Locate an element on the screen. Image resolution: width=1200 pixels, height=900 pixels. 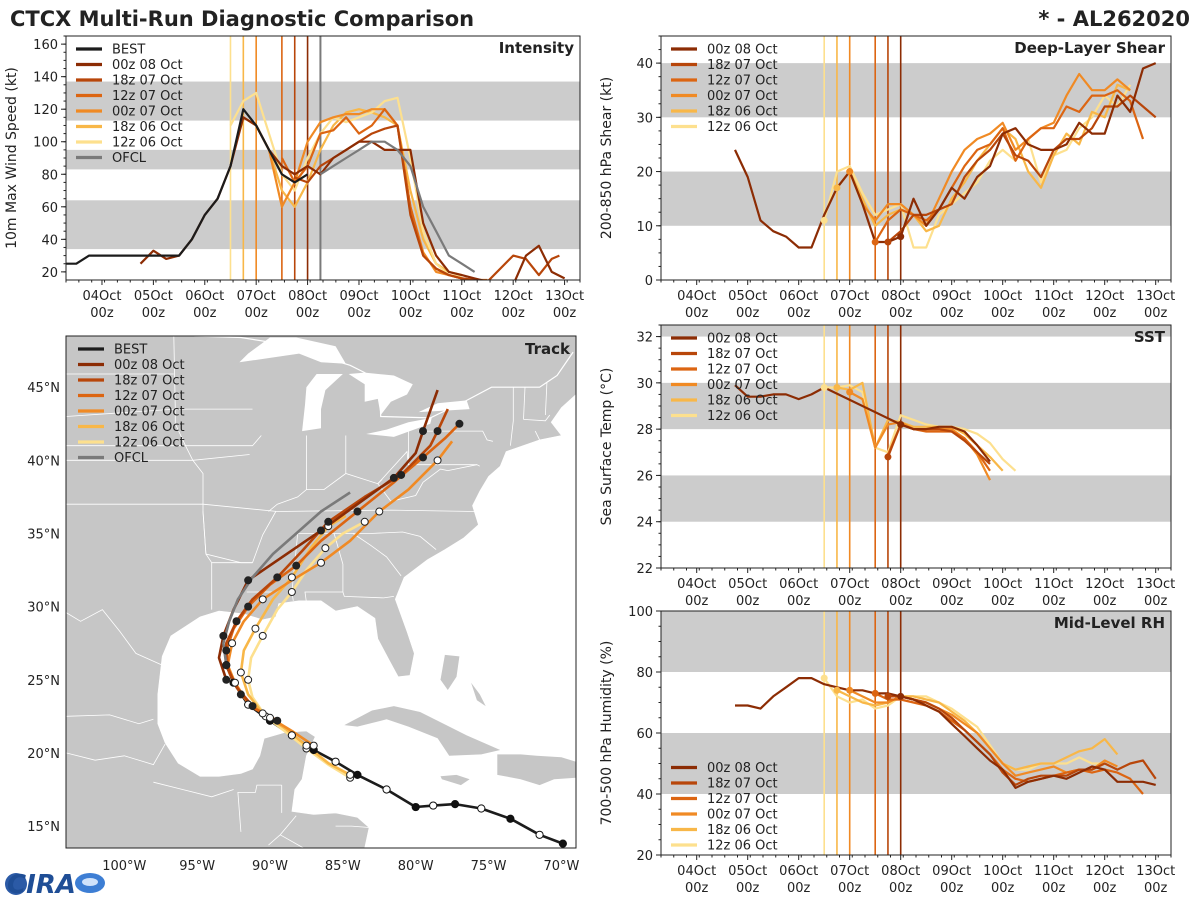
shear-series-00z-07-oct is located at coordinates (989, 149).